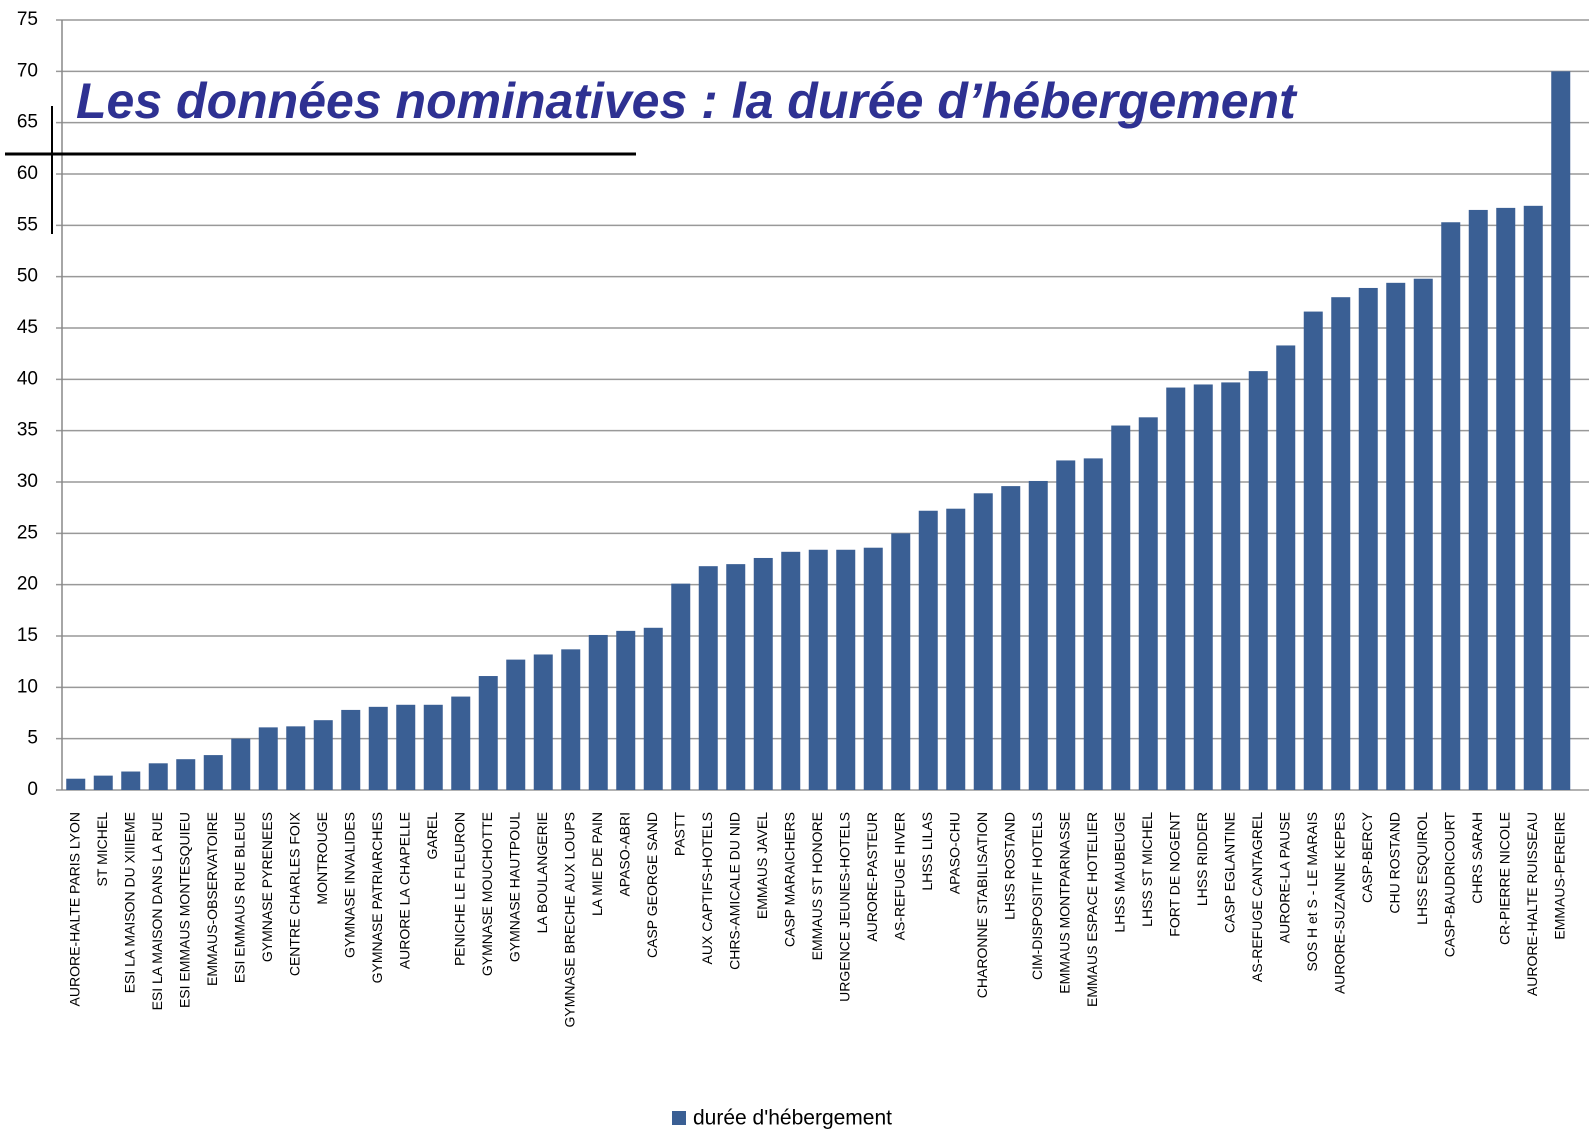  Describe the element at coordinates (1229, 872) in the screenshot. I see `x-tick-label: CASP EGLANTINE` at that location.